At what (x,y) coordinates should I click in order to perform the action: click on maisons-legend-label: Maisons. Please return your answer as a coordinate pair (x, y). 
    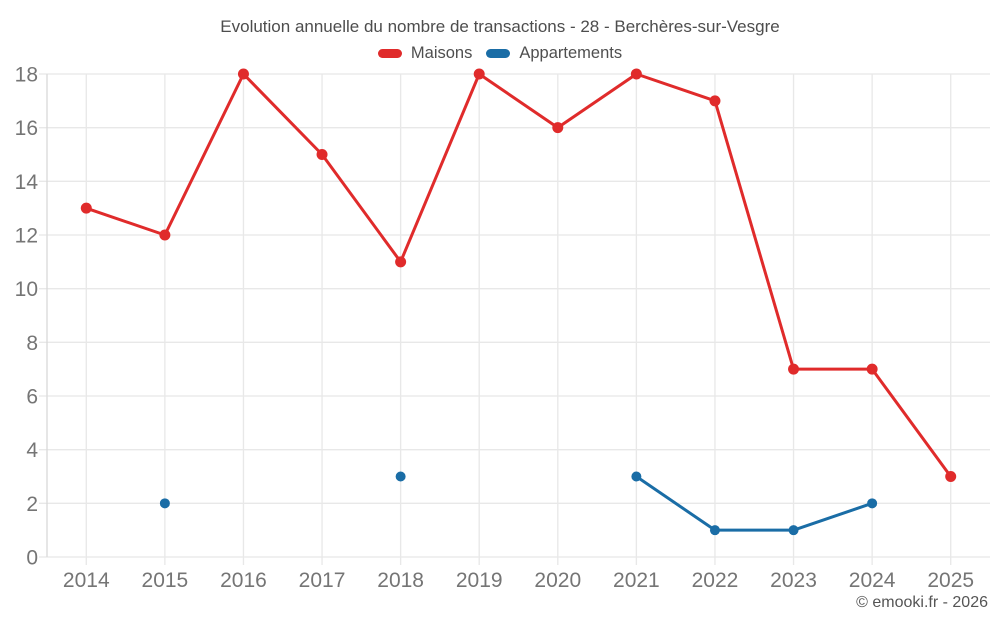
    Looking at the image, I should click on (441, 53).